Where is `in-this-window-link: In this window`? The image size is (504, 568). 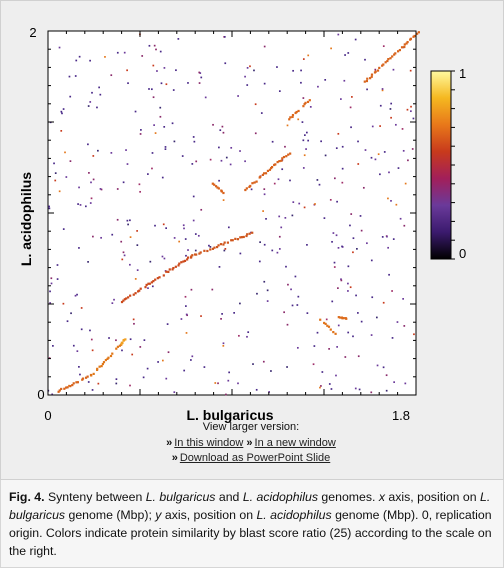
in-this-window-link: In this window is located at coordinates (209, 442).